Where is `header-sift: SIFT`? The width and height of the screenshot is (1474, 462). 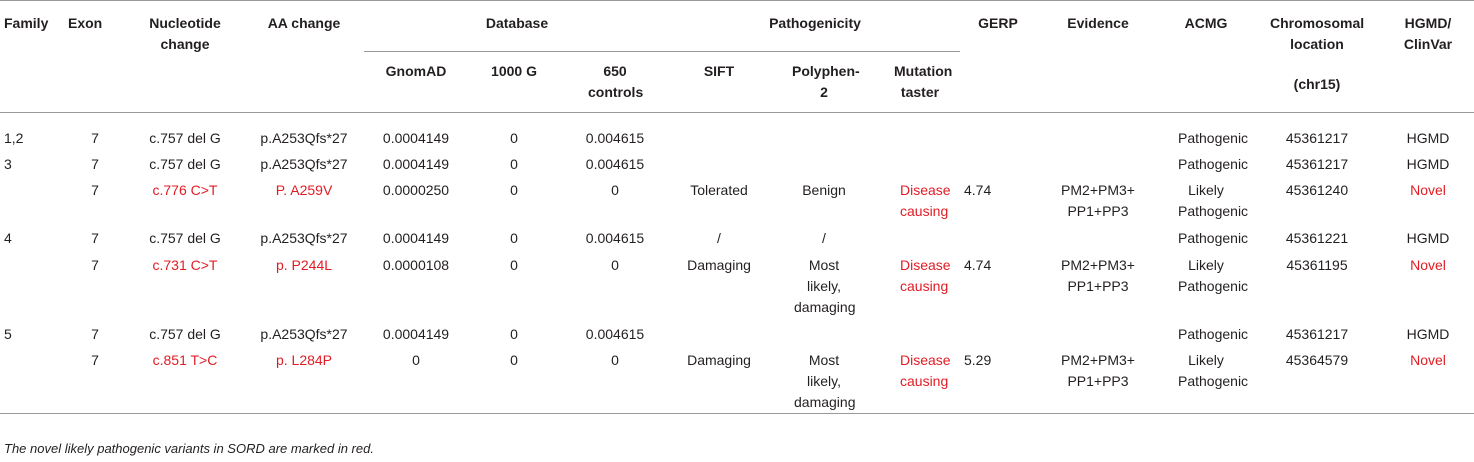 header-sift: SIFT is located at coordinates (719, 71).